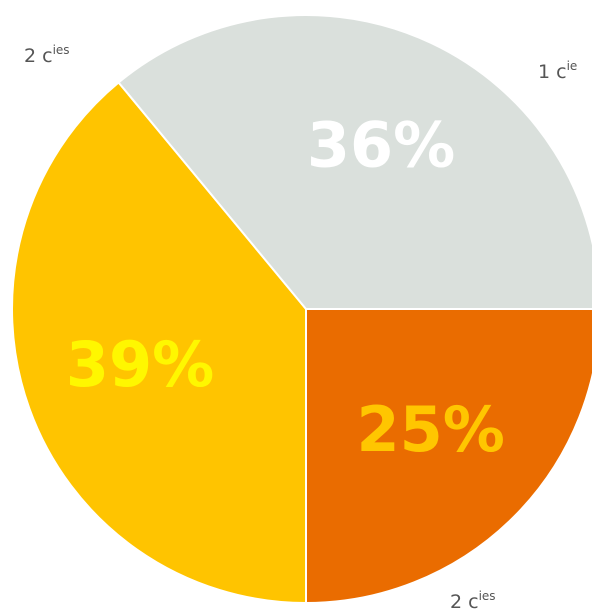 Image resolution: width=592 pixels, height=611 pixels. What do you see at coordinates (140, 364) in the screenshot?
I see `pie-value-label-2: 39%` at bounding box center [140, 364].